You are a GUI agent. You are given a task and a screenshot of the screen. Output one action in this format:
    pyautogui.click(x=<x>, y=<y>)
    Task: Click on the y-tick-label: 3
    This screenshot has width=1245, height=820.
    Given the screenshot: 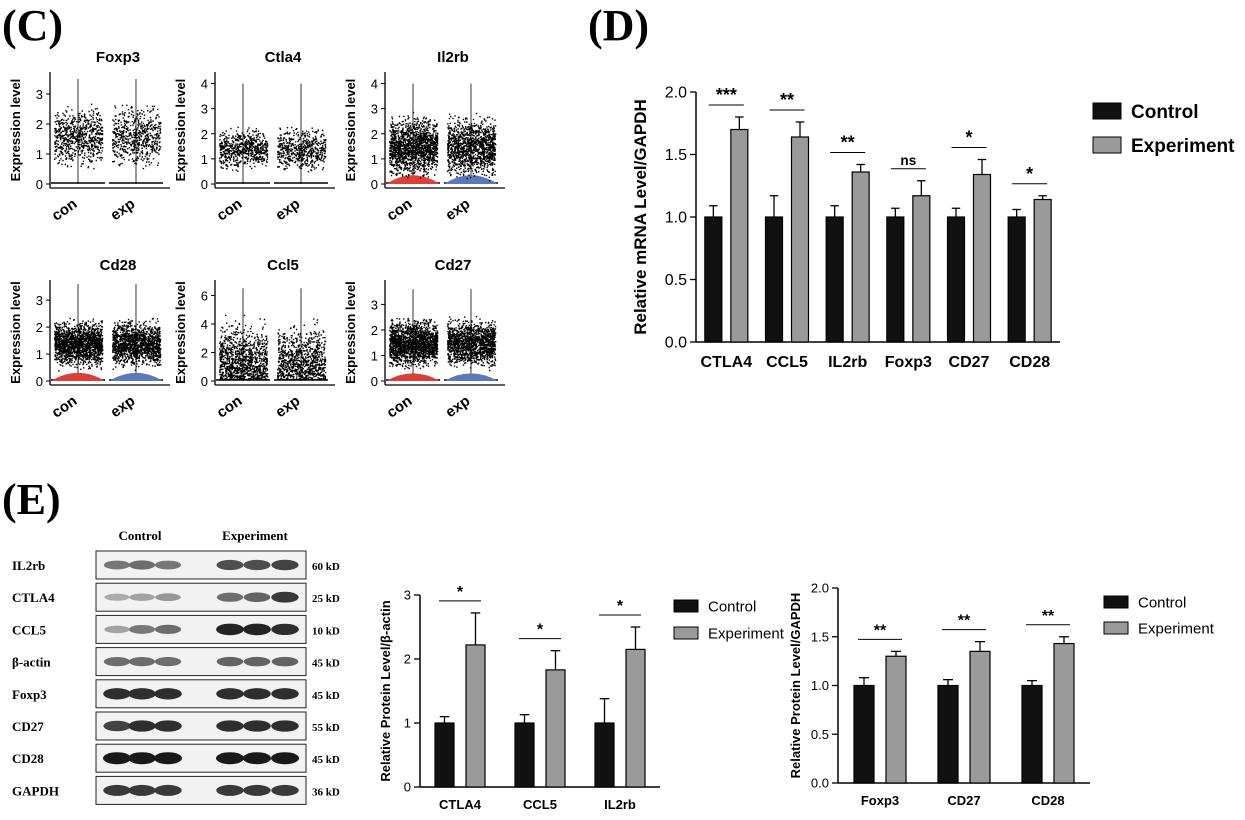 What is the action you would take?
    pyautogui.click(x=407, y=595)
    